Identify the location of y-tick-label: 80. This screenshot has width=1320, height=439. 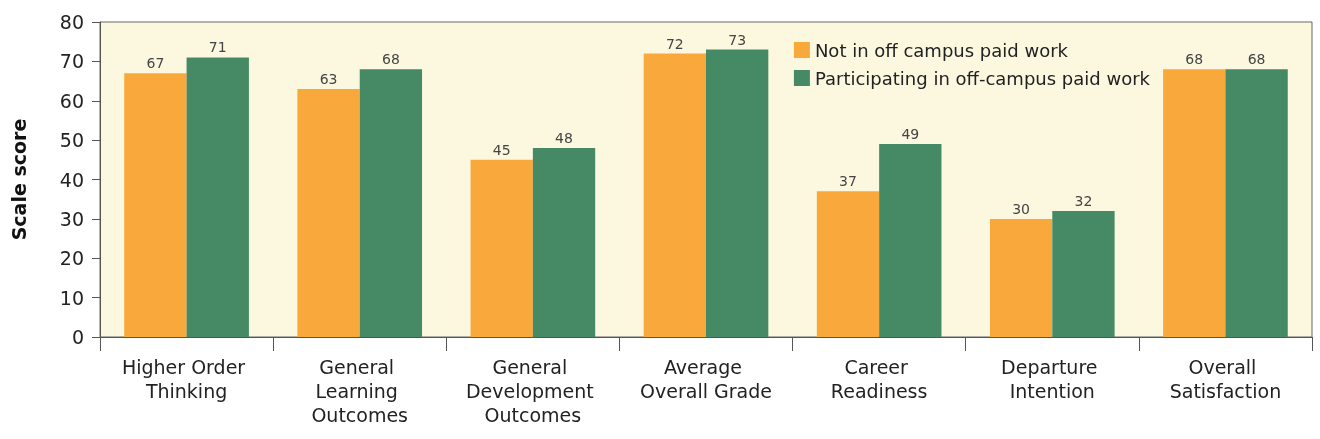
(71, 22).